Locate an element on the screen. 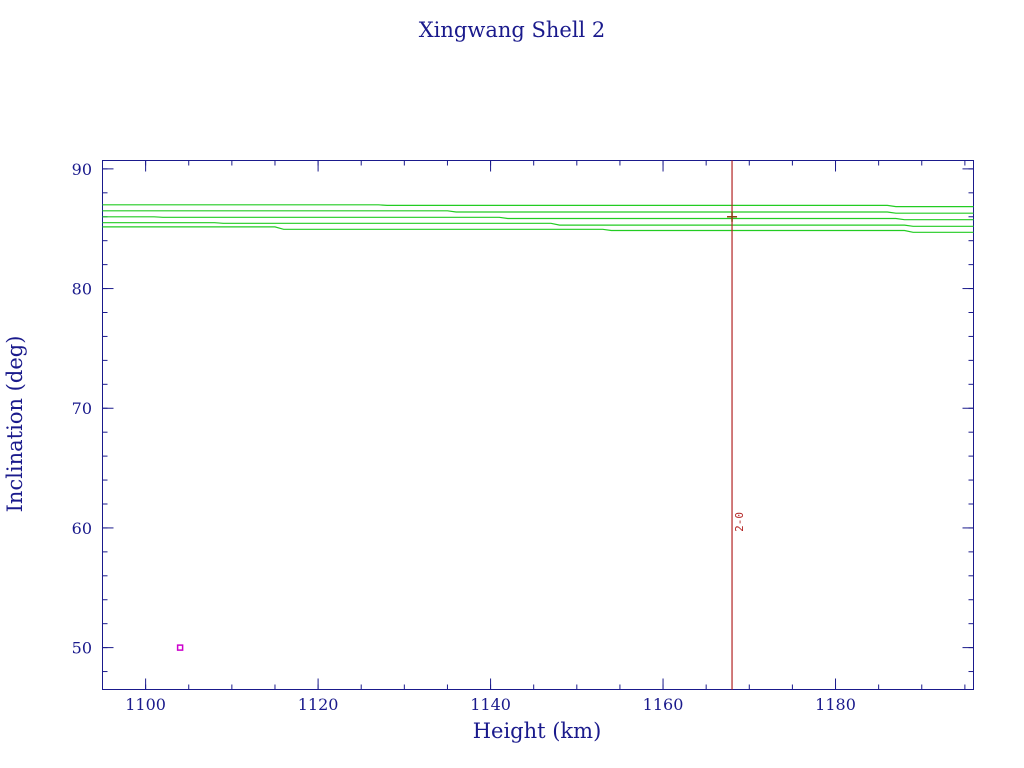 The width and height of the screenshot is (1024, 768). y-tick-label: 50 is located at coordinates (82, 648).